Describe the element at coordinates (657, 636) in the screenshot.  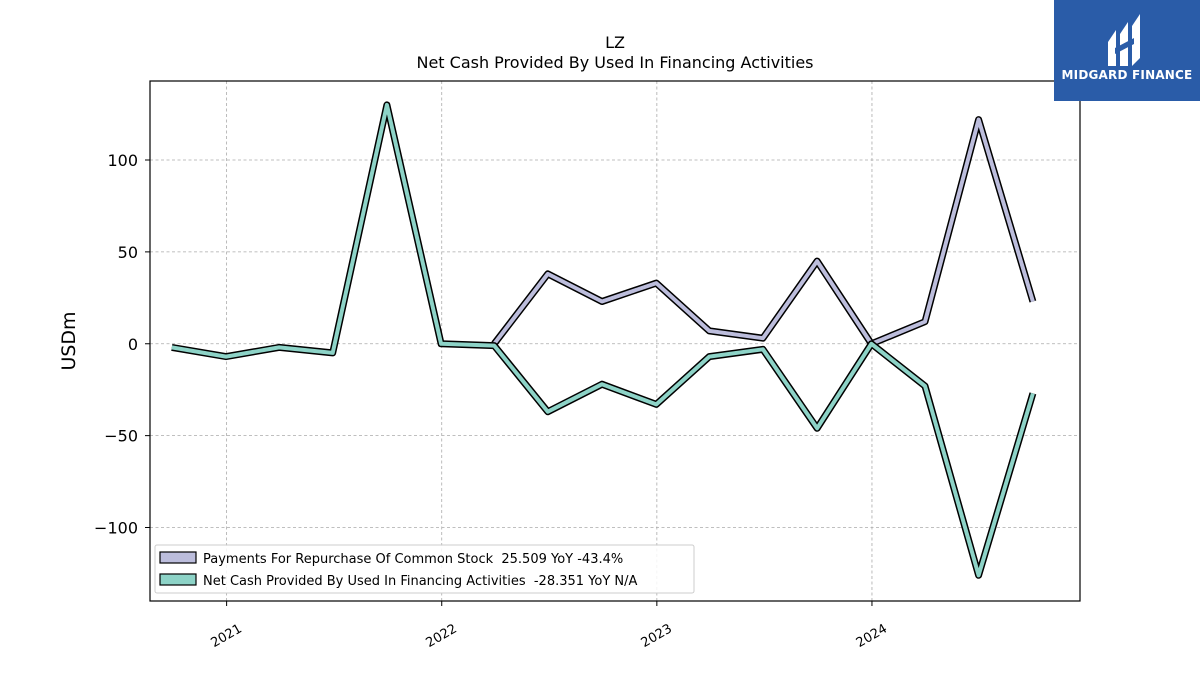
I see `x-tick-label: 2023` at that location.